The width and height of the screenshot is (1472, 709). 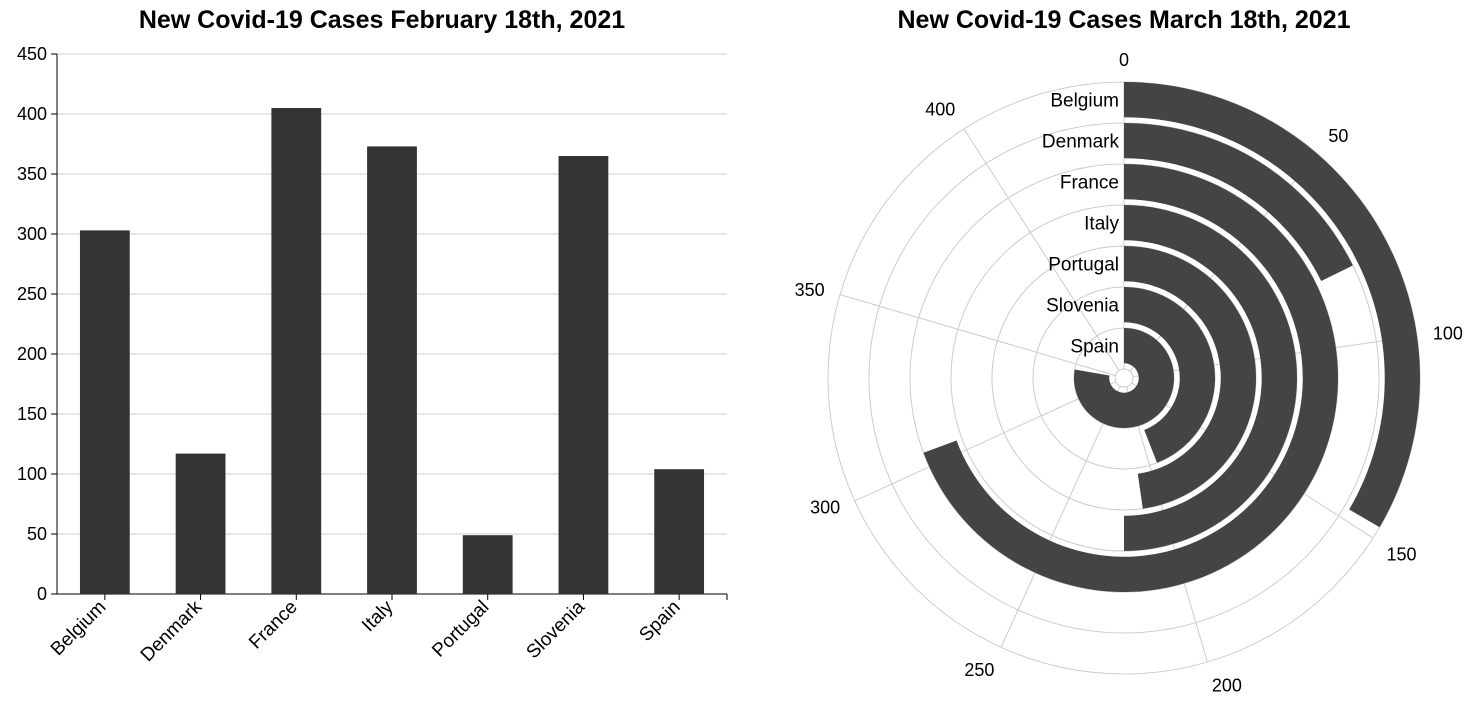 I want to click on x-tick-label: Slovenia, so click(x=556, y=629).